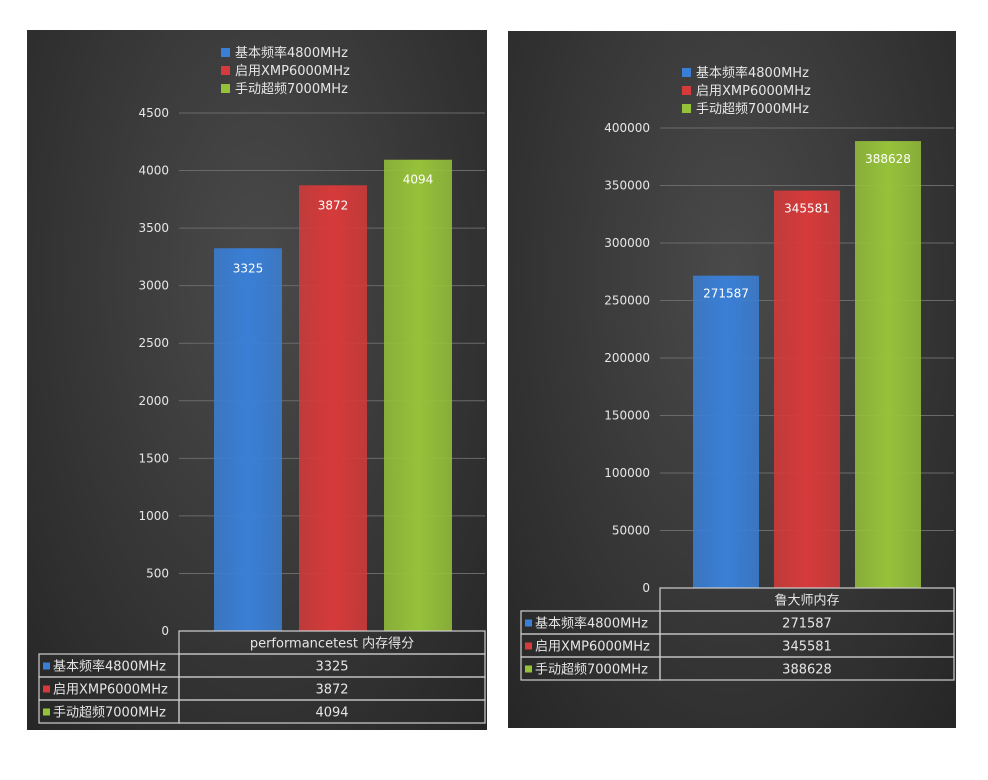 This screenshot has height=780, width=988. What do you see at coordinates (726, 294) in the screenshot?
I see `bar-data-label: 271587` at bounding box center [726, 294].